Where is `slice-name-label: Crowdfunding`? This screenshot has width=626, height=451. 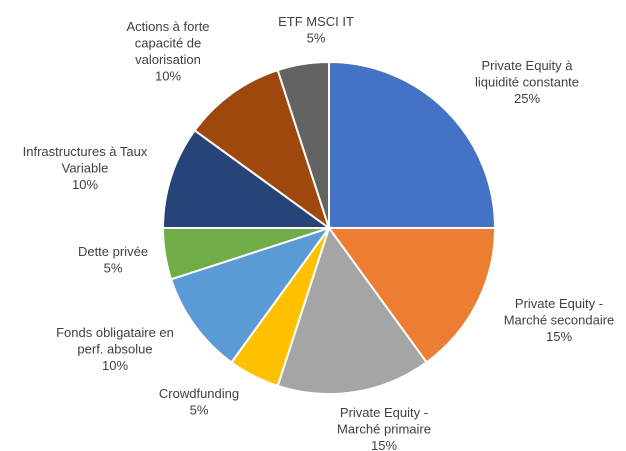
slice-name-label: Crowdfunding is located at coordinates (199, 393).